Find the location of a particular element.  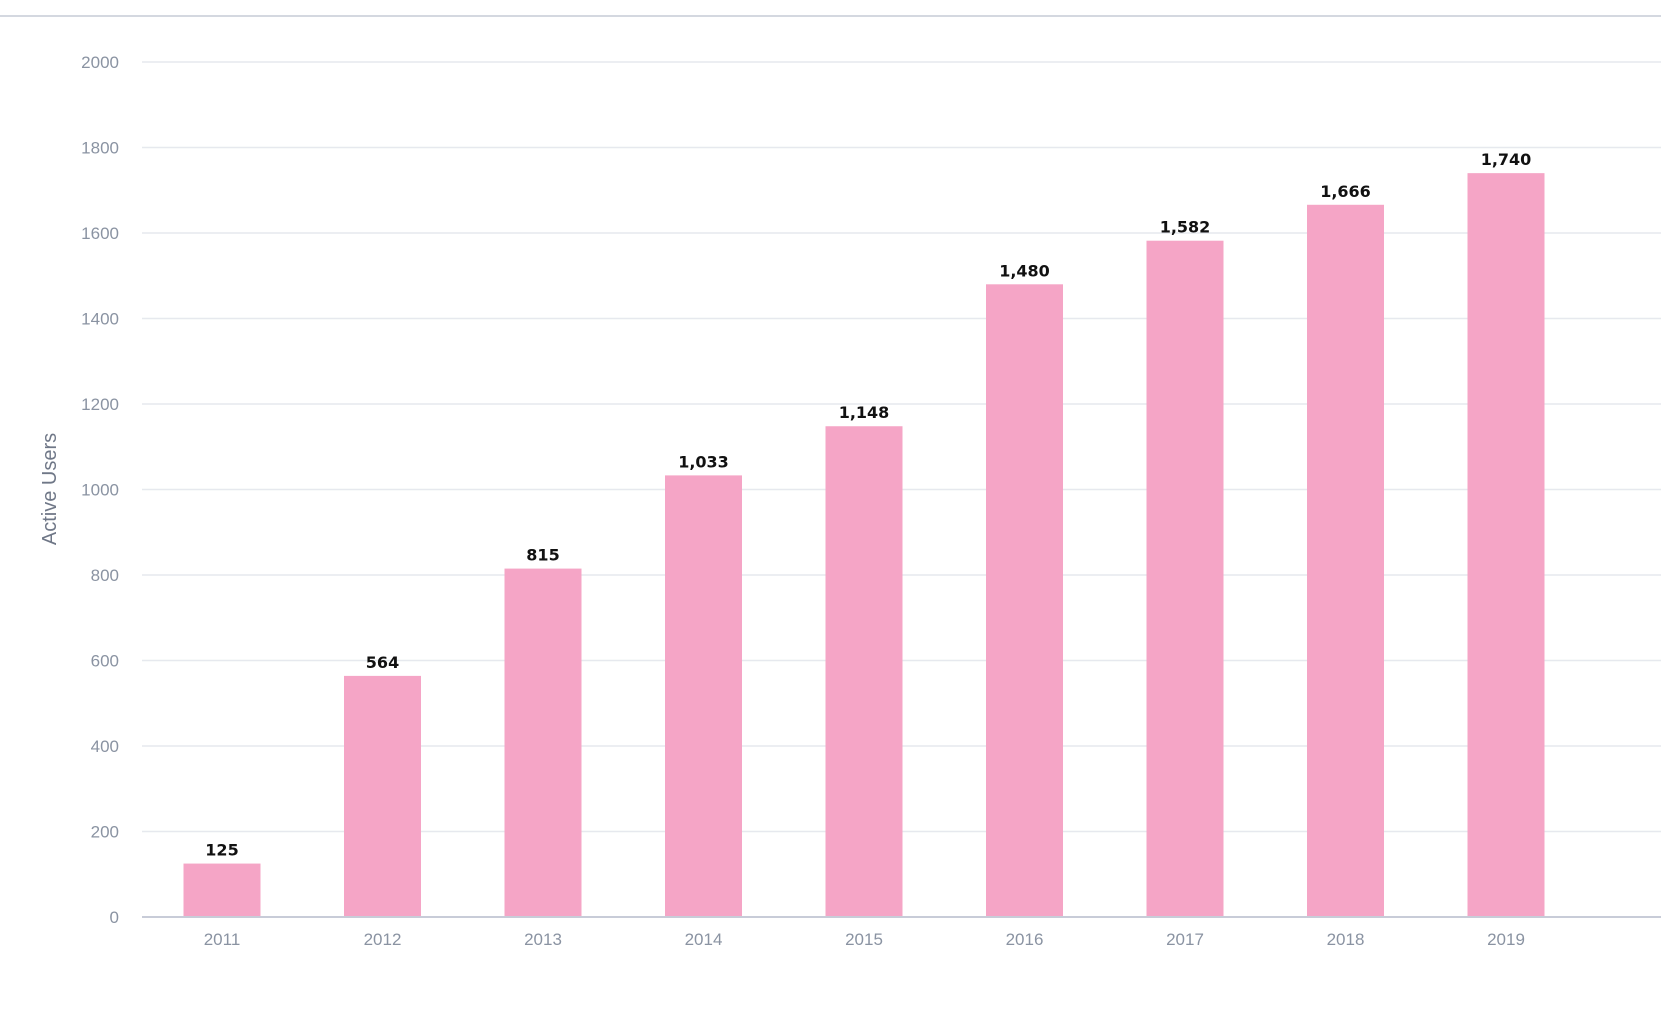

x-tick-label: 2012 is located at coordinates (383, 939).